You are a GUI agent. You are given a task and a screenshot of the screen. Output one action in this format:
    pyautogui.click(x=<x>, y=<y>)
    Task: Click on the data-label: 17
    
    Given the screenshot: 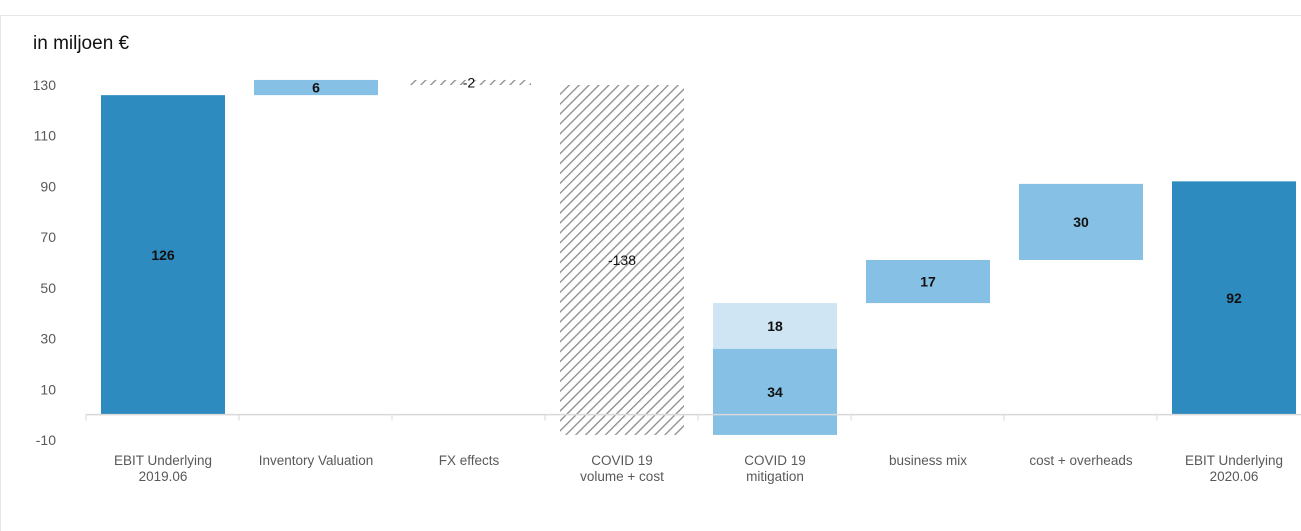 What is the action you would take?
    pyautogui.click(x=928, y=282)
    